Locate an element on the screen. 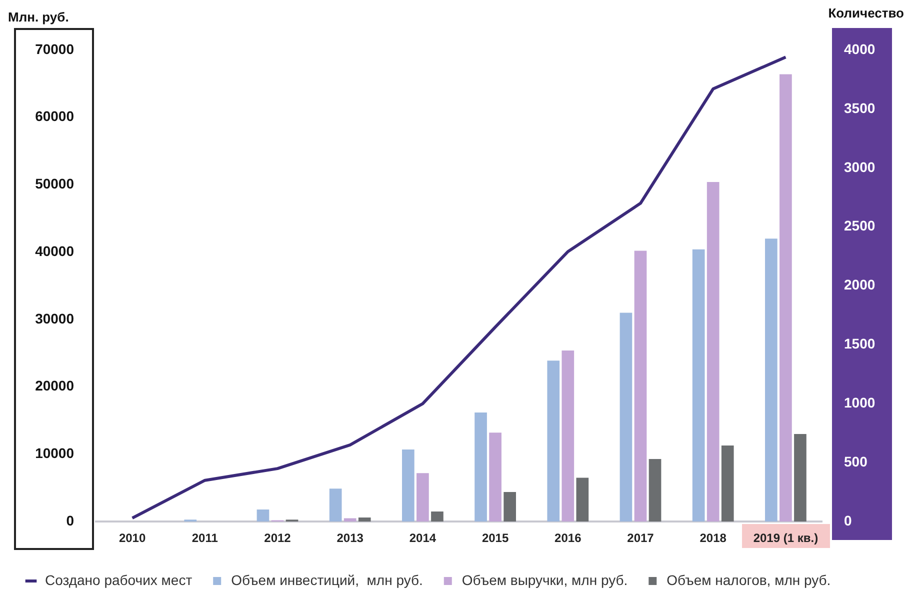 This screenshot has width=908, height=608. y2-tick-label: 3000 is located at coordinates (860, 166).